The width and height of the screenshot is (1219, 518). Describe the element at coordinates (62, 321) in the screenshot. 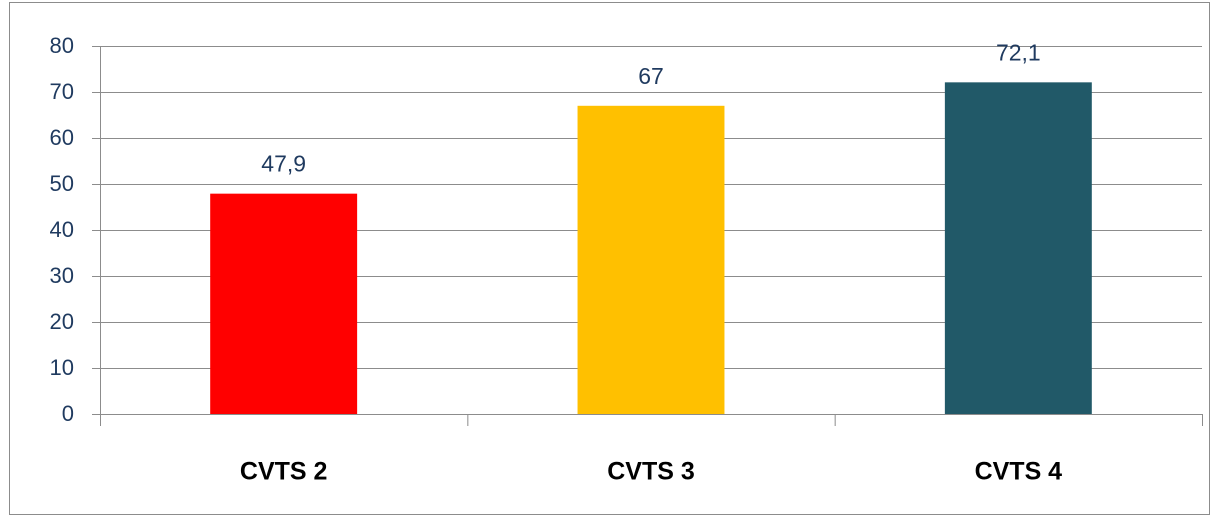

I see `y-tick-label: 20` at that location.